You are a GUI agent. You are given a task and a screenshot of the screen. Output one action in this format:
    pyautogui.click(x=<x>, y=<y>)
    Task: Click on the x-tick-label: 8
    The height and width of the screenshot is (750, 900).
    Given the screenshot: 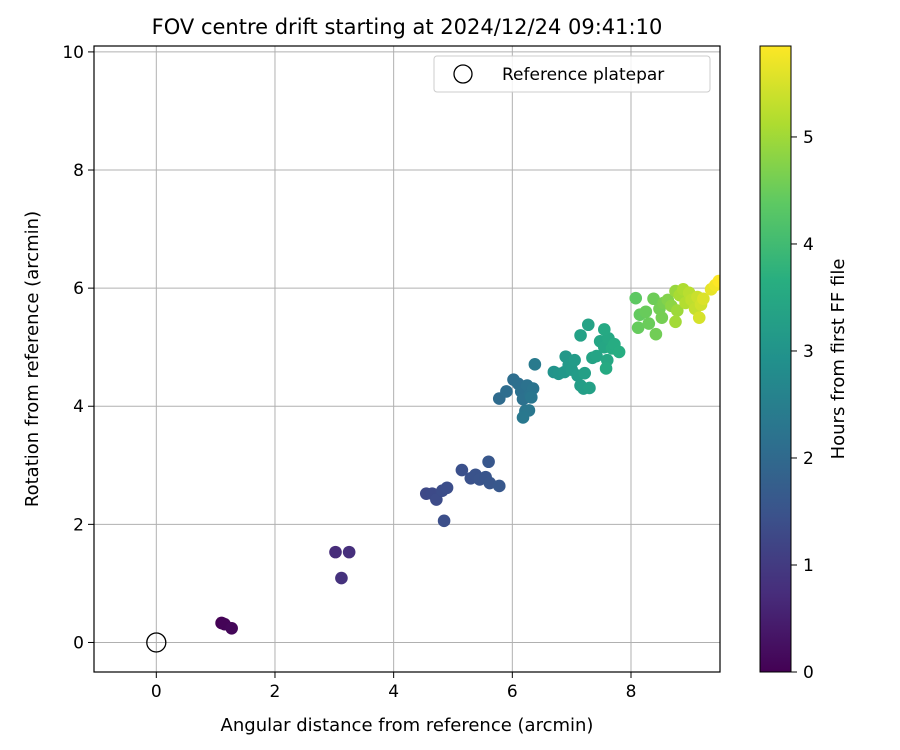 What is the action you would take?
    pyautogui.click(x=631, y=692)
    